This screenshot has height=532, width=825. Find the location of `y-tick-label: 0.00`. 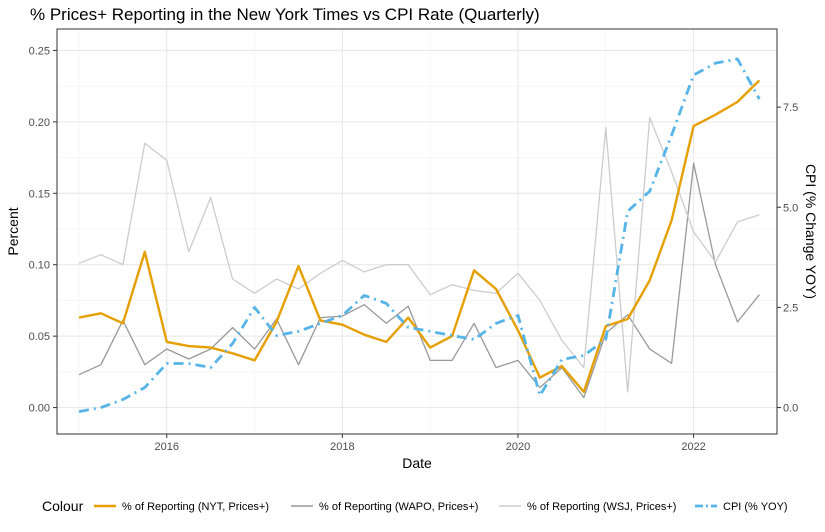

y-tick-label: 0.00 is located at coordinates (39, 409).